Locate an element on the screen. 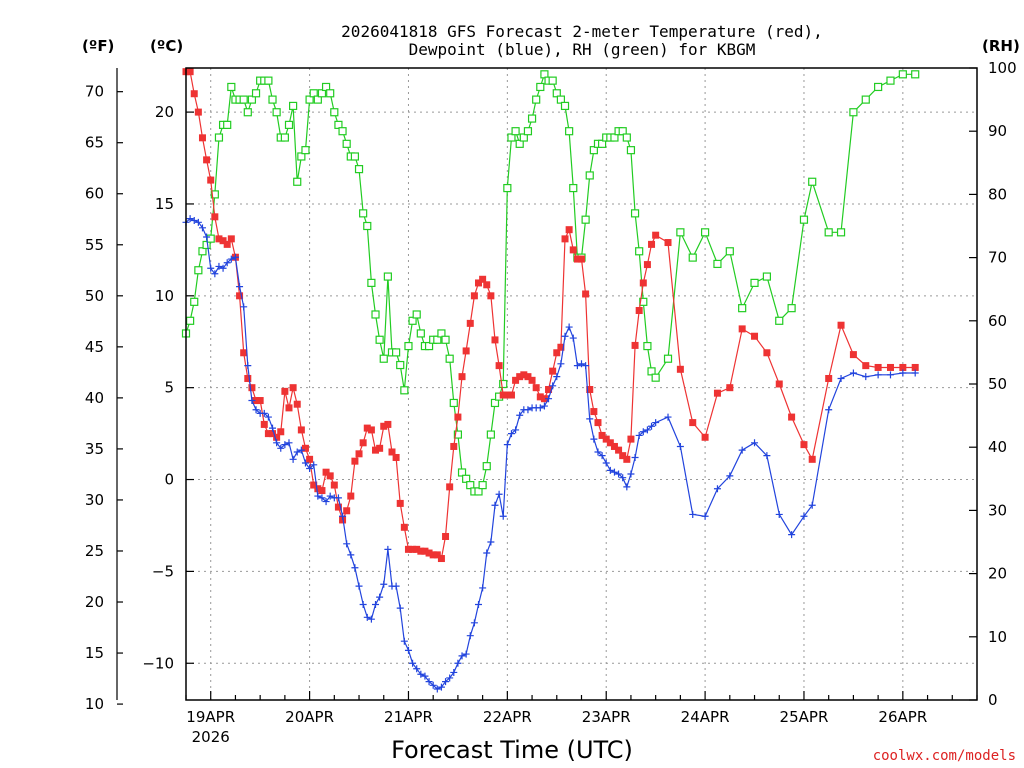 The width and height of the screenshot is (1024, 768). x-tick-label: 25APR is located at coordinates (804, 717).